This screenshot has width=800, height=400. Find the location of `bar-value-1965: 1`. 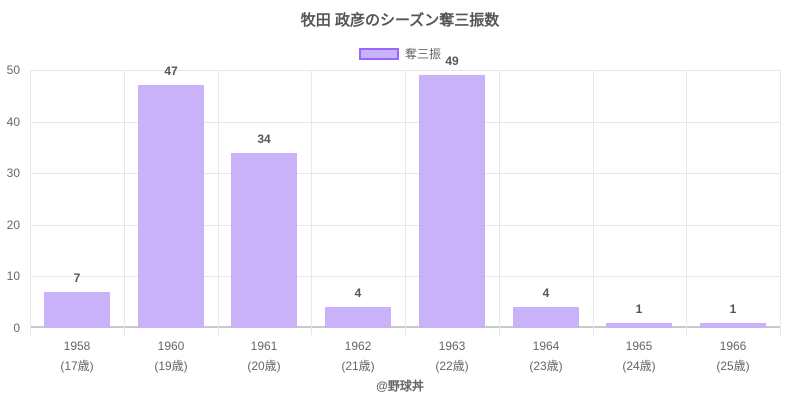

bar-value-1965: 1 is located at coordinates (639, 309).